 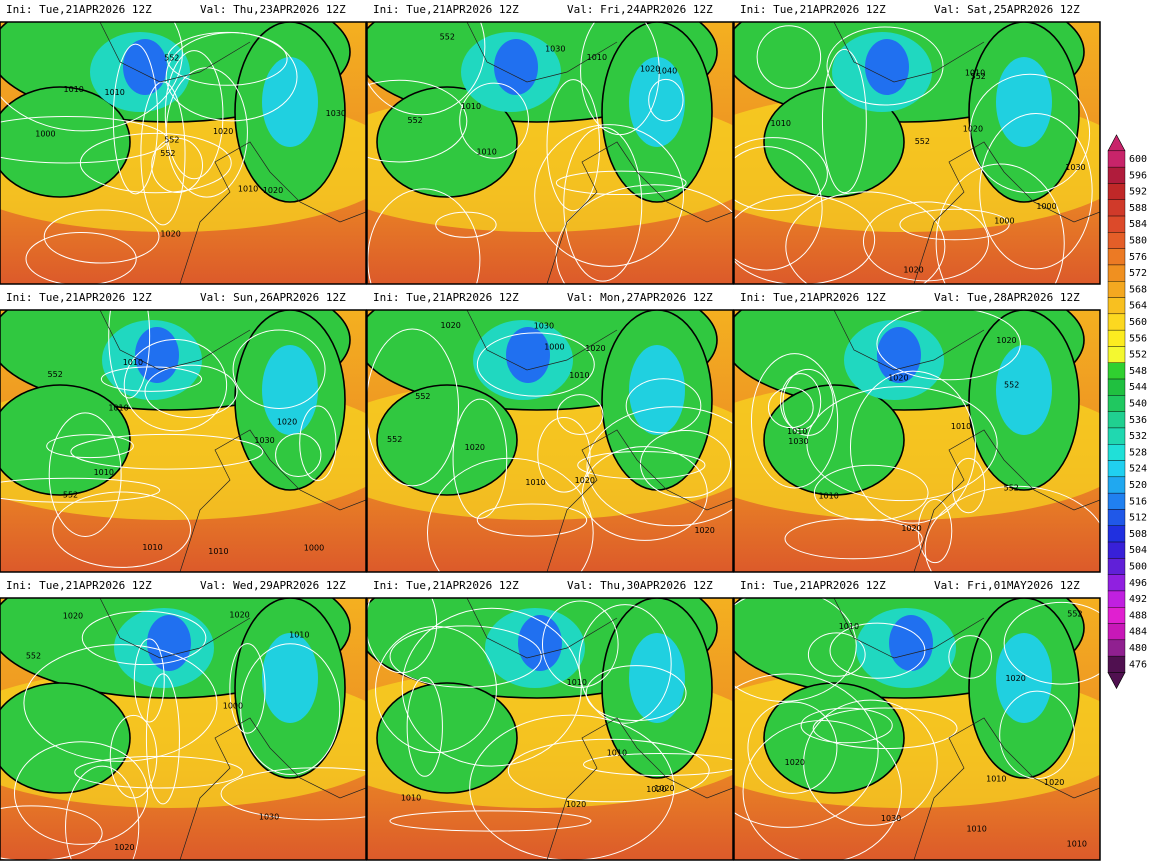 What do you see at coordinates (1138, 583) in the screenshot?
I see `colorbar-label: 496` at bounding box center [1138, 583].